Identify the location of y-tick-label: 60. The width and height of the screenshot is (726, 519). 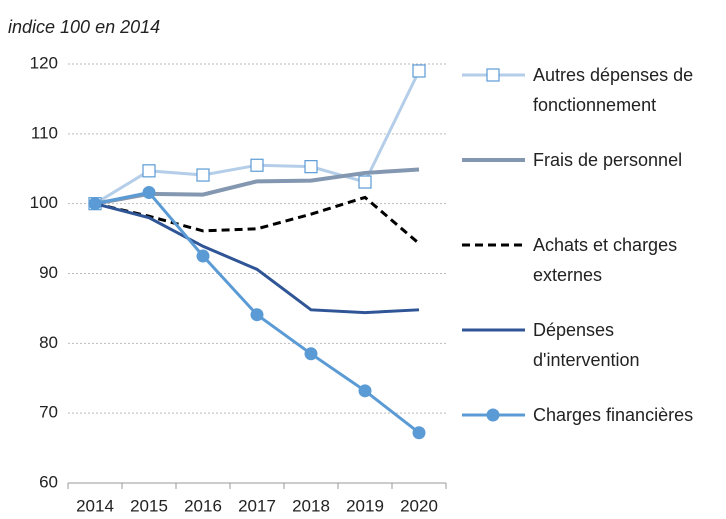
(48, 481).